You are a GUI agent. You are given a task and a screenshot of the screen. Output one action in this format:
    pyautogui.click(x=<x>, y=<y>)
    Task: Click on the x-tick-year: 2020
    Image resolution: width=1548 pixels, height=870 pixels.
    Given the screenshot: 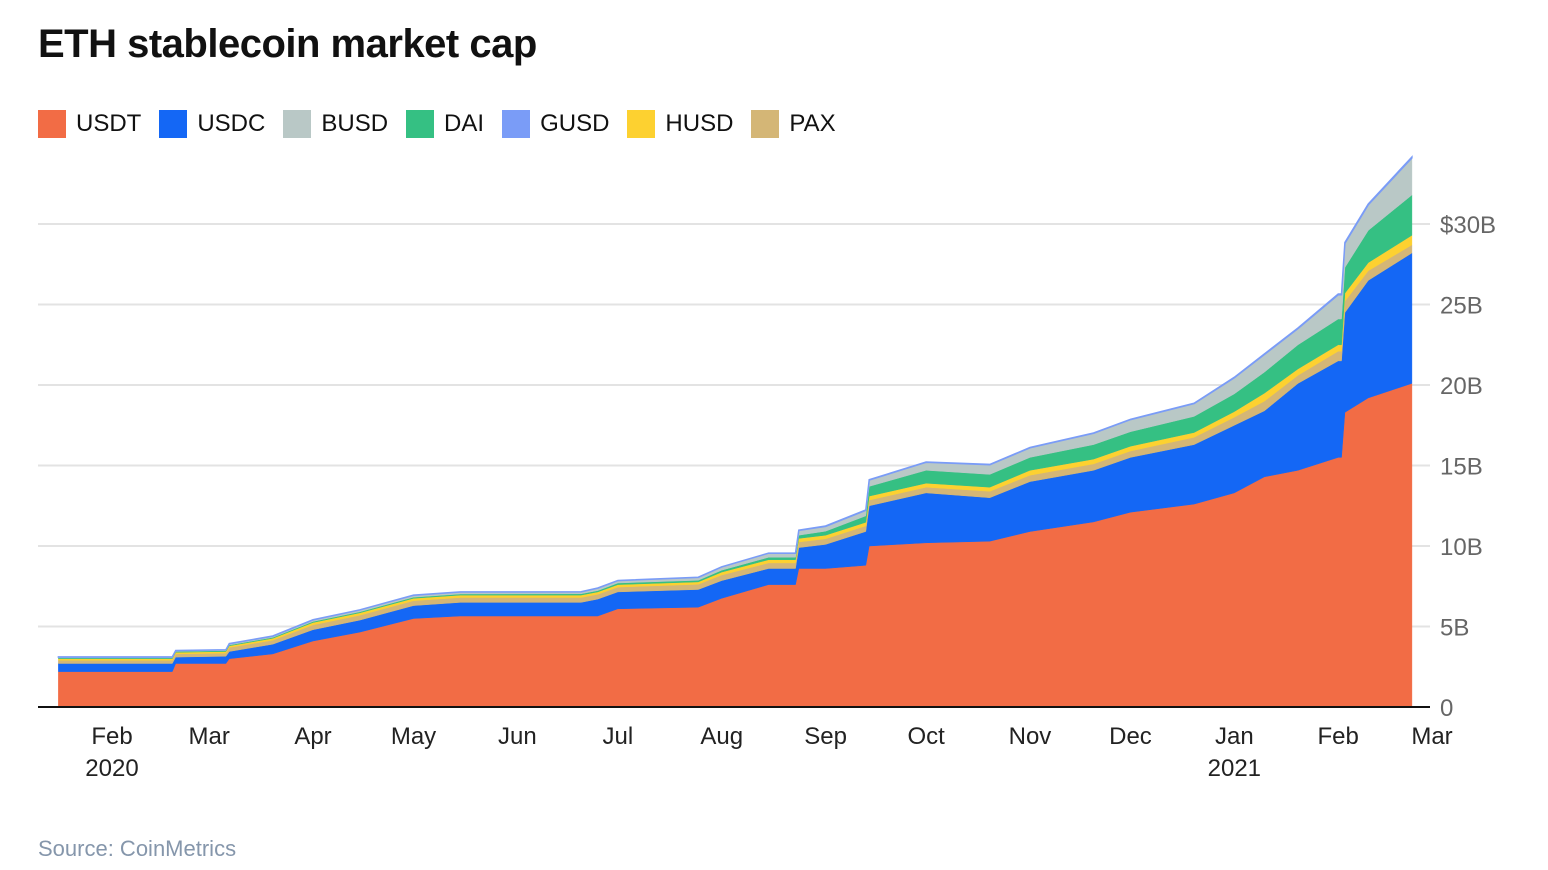 What is the action you would take?
    pyautogui.click(x=111, y=768)
    